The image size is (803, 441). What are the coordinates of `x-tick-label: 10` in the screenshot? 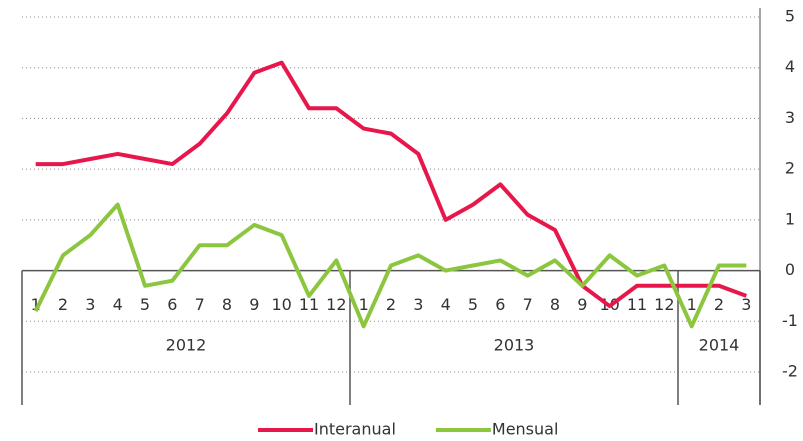 It's located at (281, 304).